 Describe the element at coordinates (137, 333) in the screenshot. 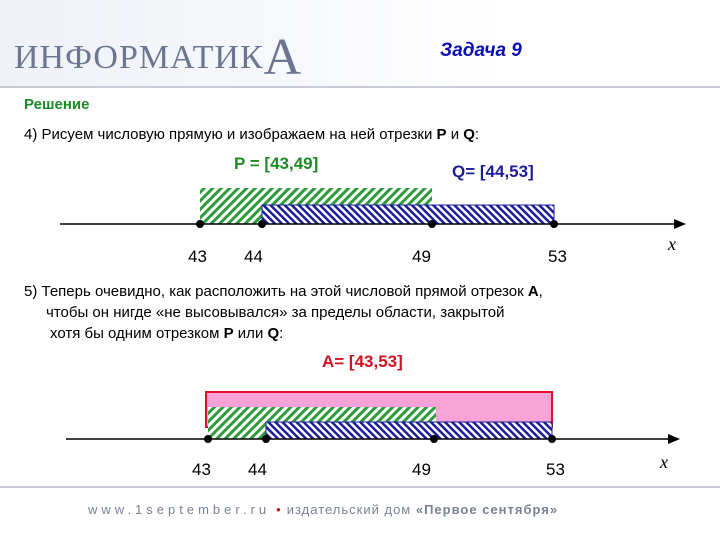

I see `step5-line3-prefix: хотя бы одним отрезком` at that location.